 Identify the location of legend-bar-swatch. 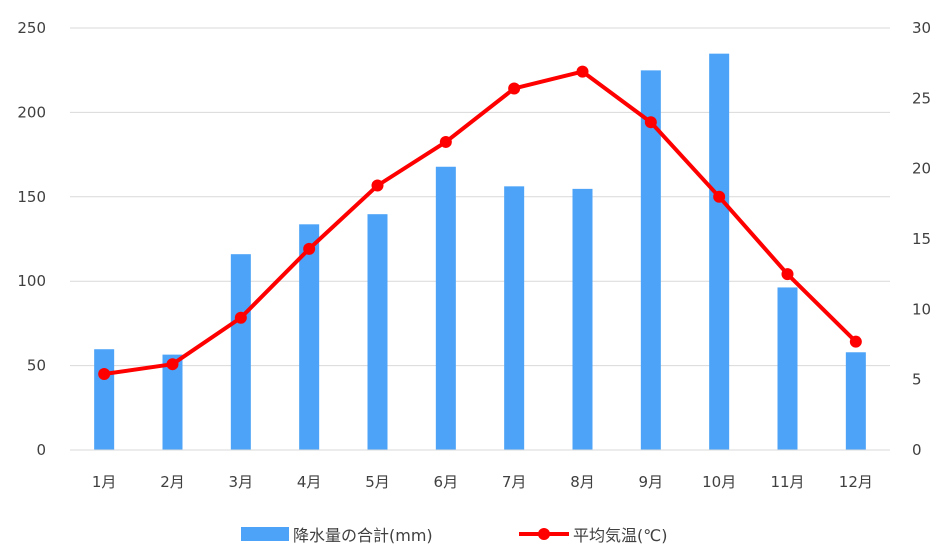
(265, 534).